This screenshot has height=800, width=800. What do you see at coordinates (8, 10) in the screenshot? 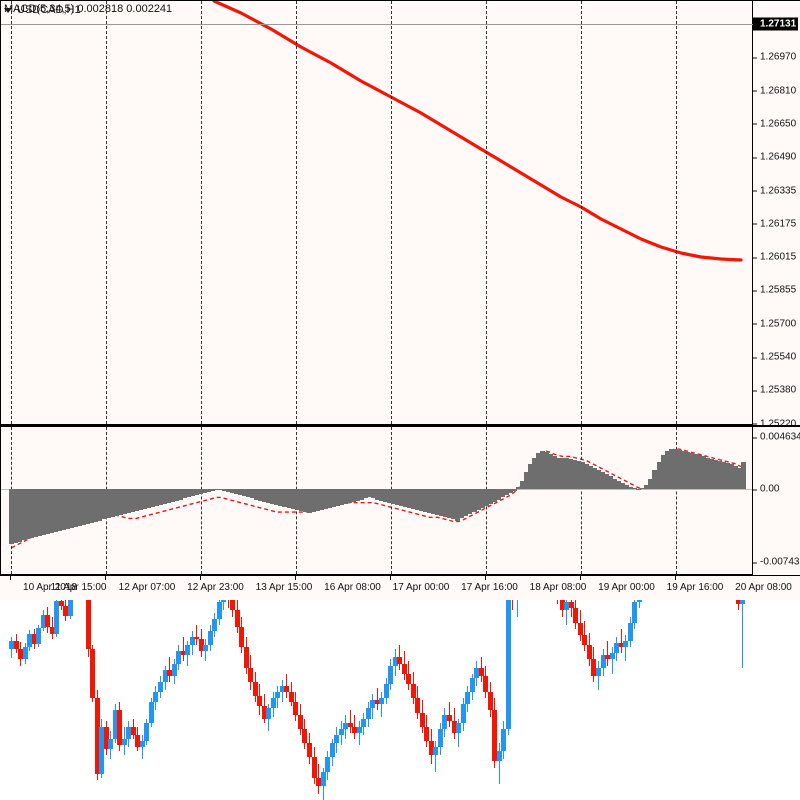
I see `chevron-down-icon` at bounding box center [8, 10].